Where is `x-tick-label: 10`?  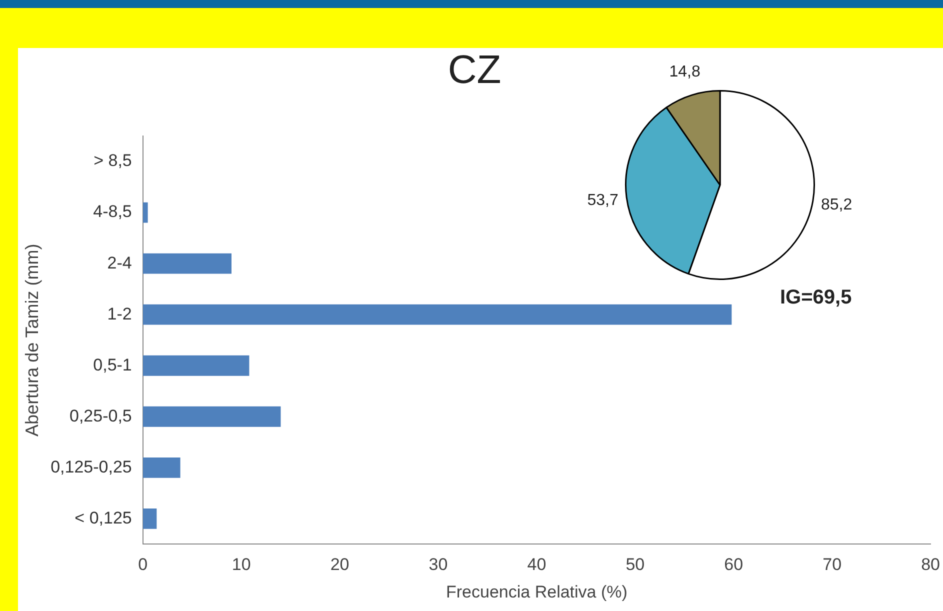 x-tick-label: 10 is located at coordinates (241, 564).